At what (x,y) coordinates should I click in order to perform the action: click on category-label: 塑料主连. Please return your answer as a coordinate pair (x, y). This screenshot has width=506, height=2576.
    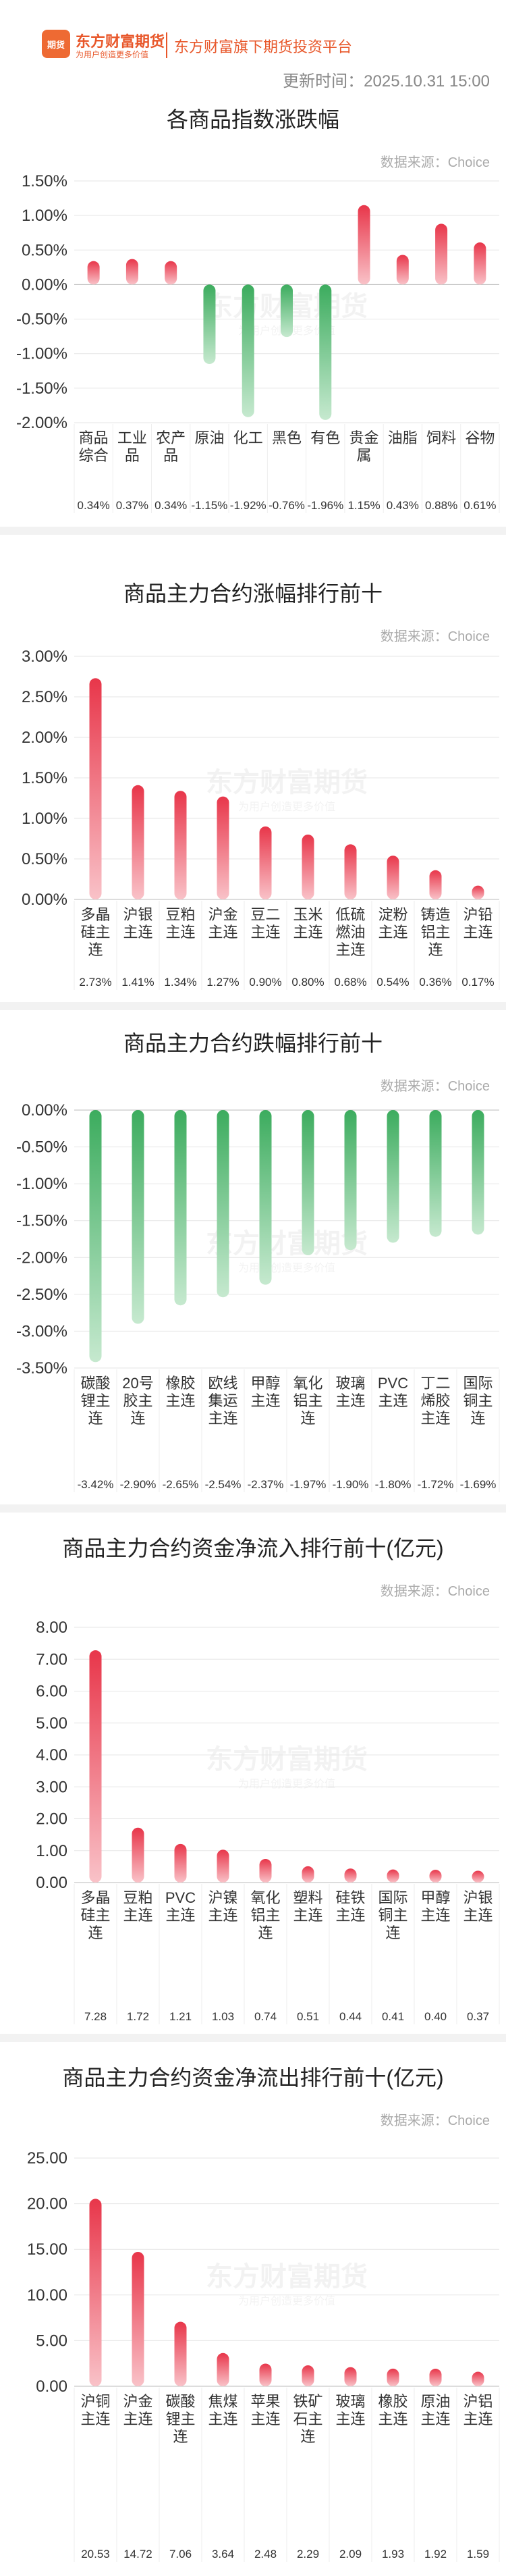
    Looking at the image, I should click on (307, 1906).